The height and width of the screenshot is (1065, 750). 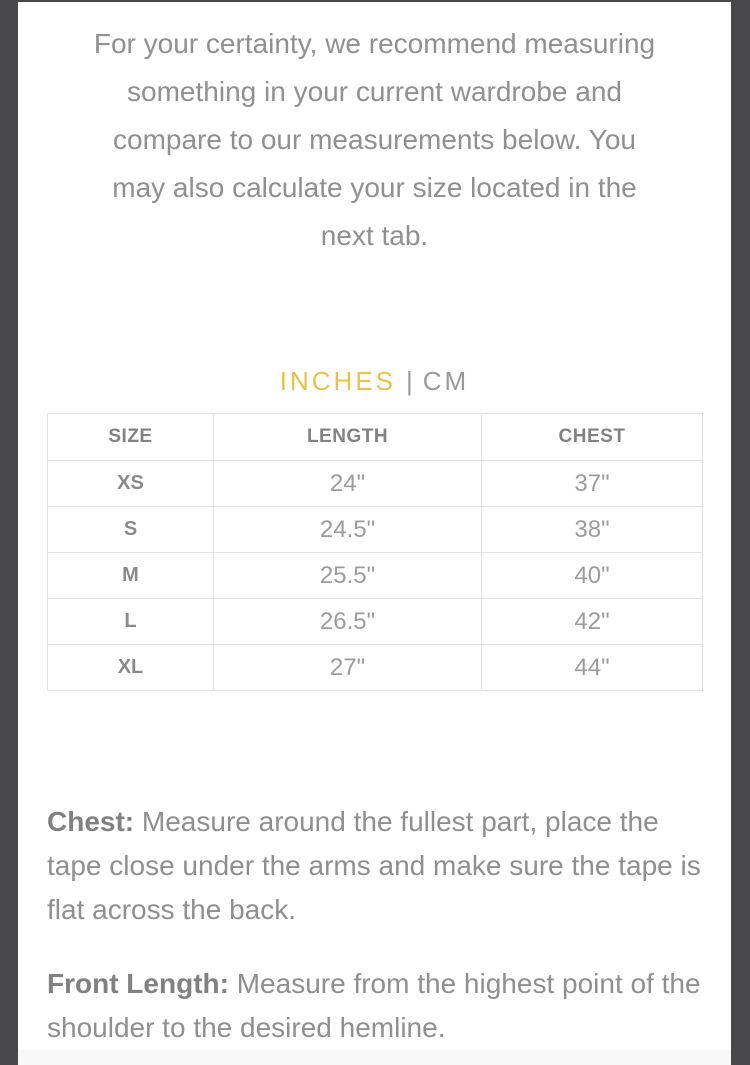 What do you see at coordinates (130, 667) in the screenshot?
I see `size-value: XL` at bounding box center [130, 667].